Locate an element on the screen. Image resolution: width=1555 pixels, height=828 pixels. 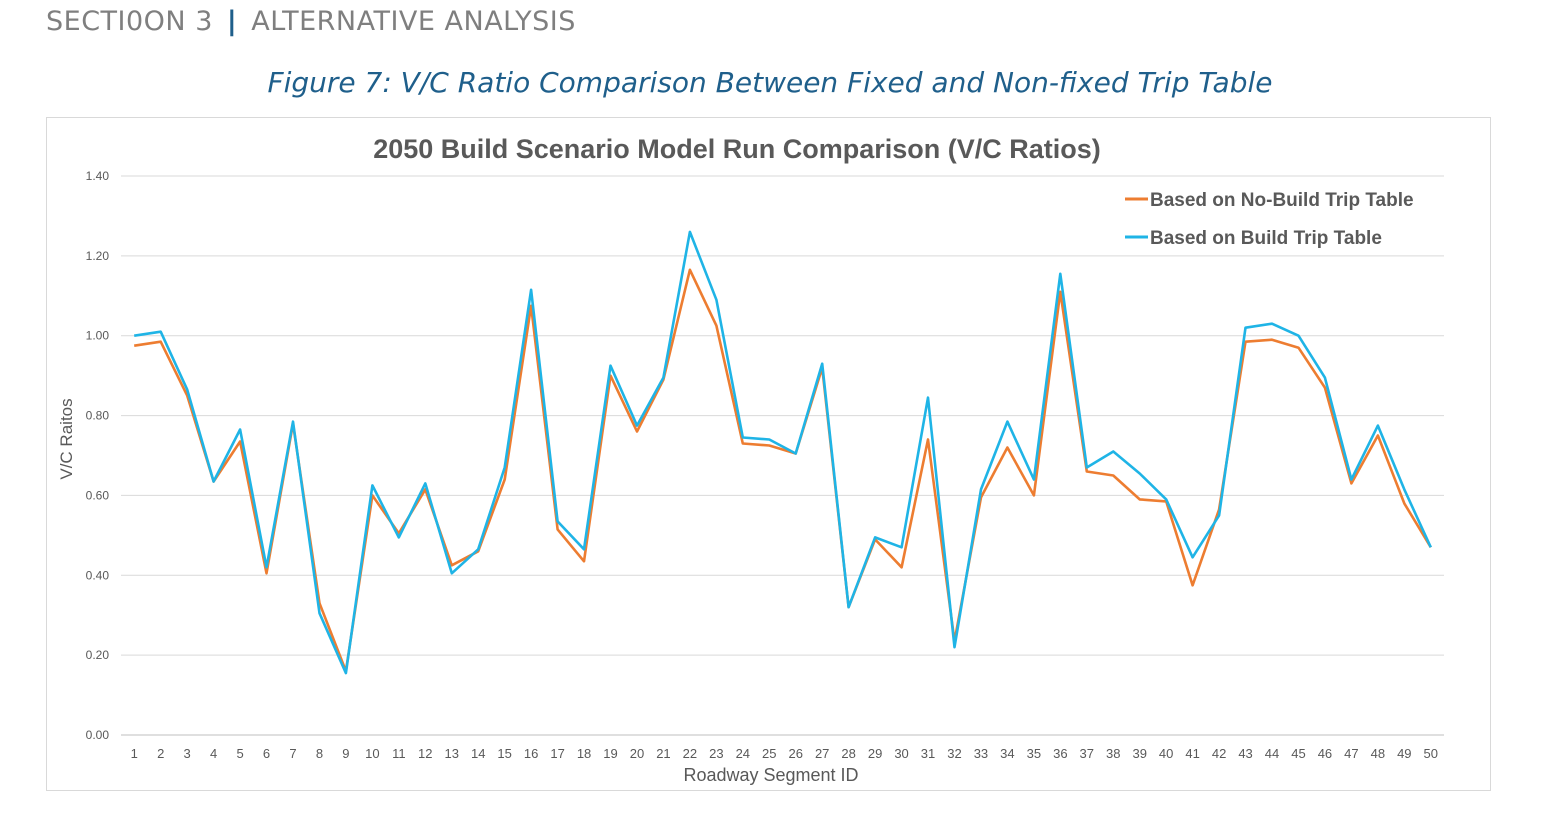
x-tick-label: 27 is located at coordinates (822, 753).